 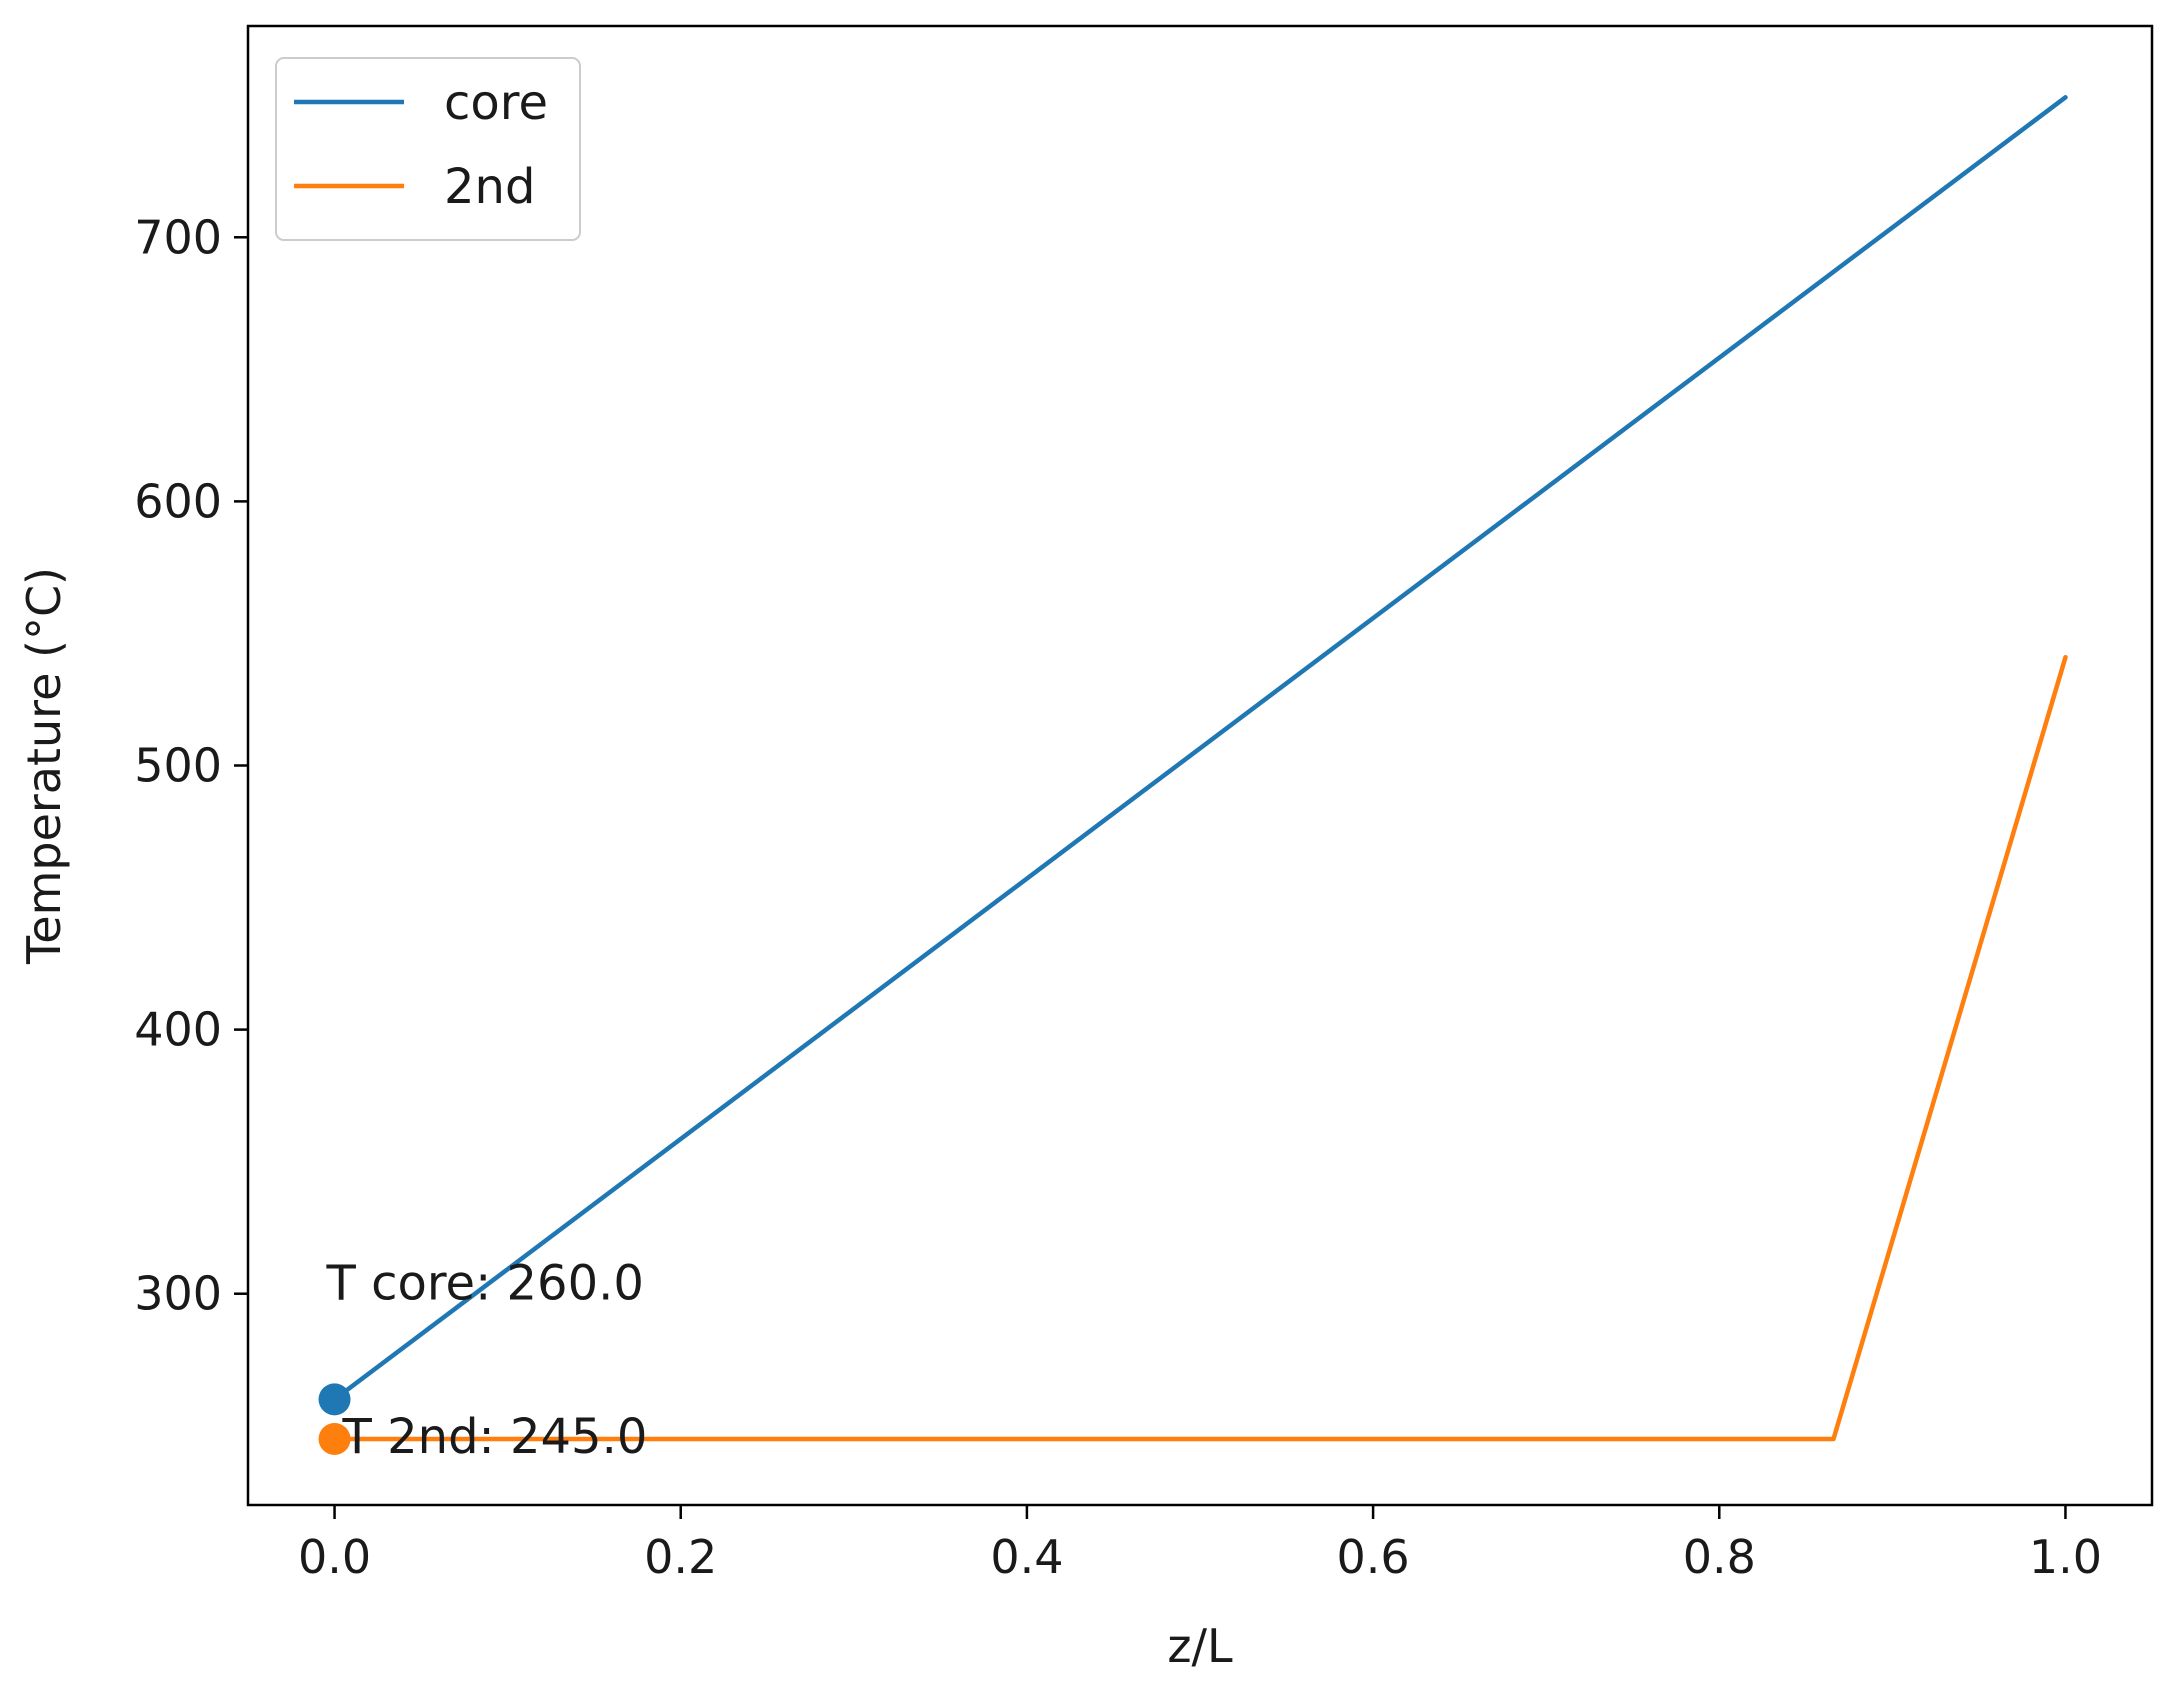 What do you see at coordinates (496, 103) in the screenshot?
I see `legend-label-core: core` at bounding box center [496, 103].